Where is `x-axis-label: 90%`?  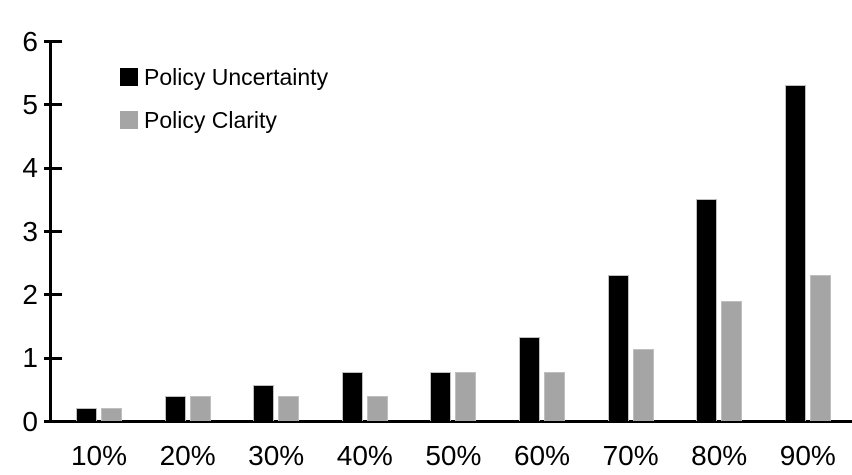 x-axis-label: 90% is located at coordinates (807, 455).